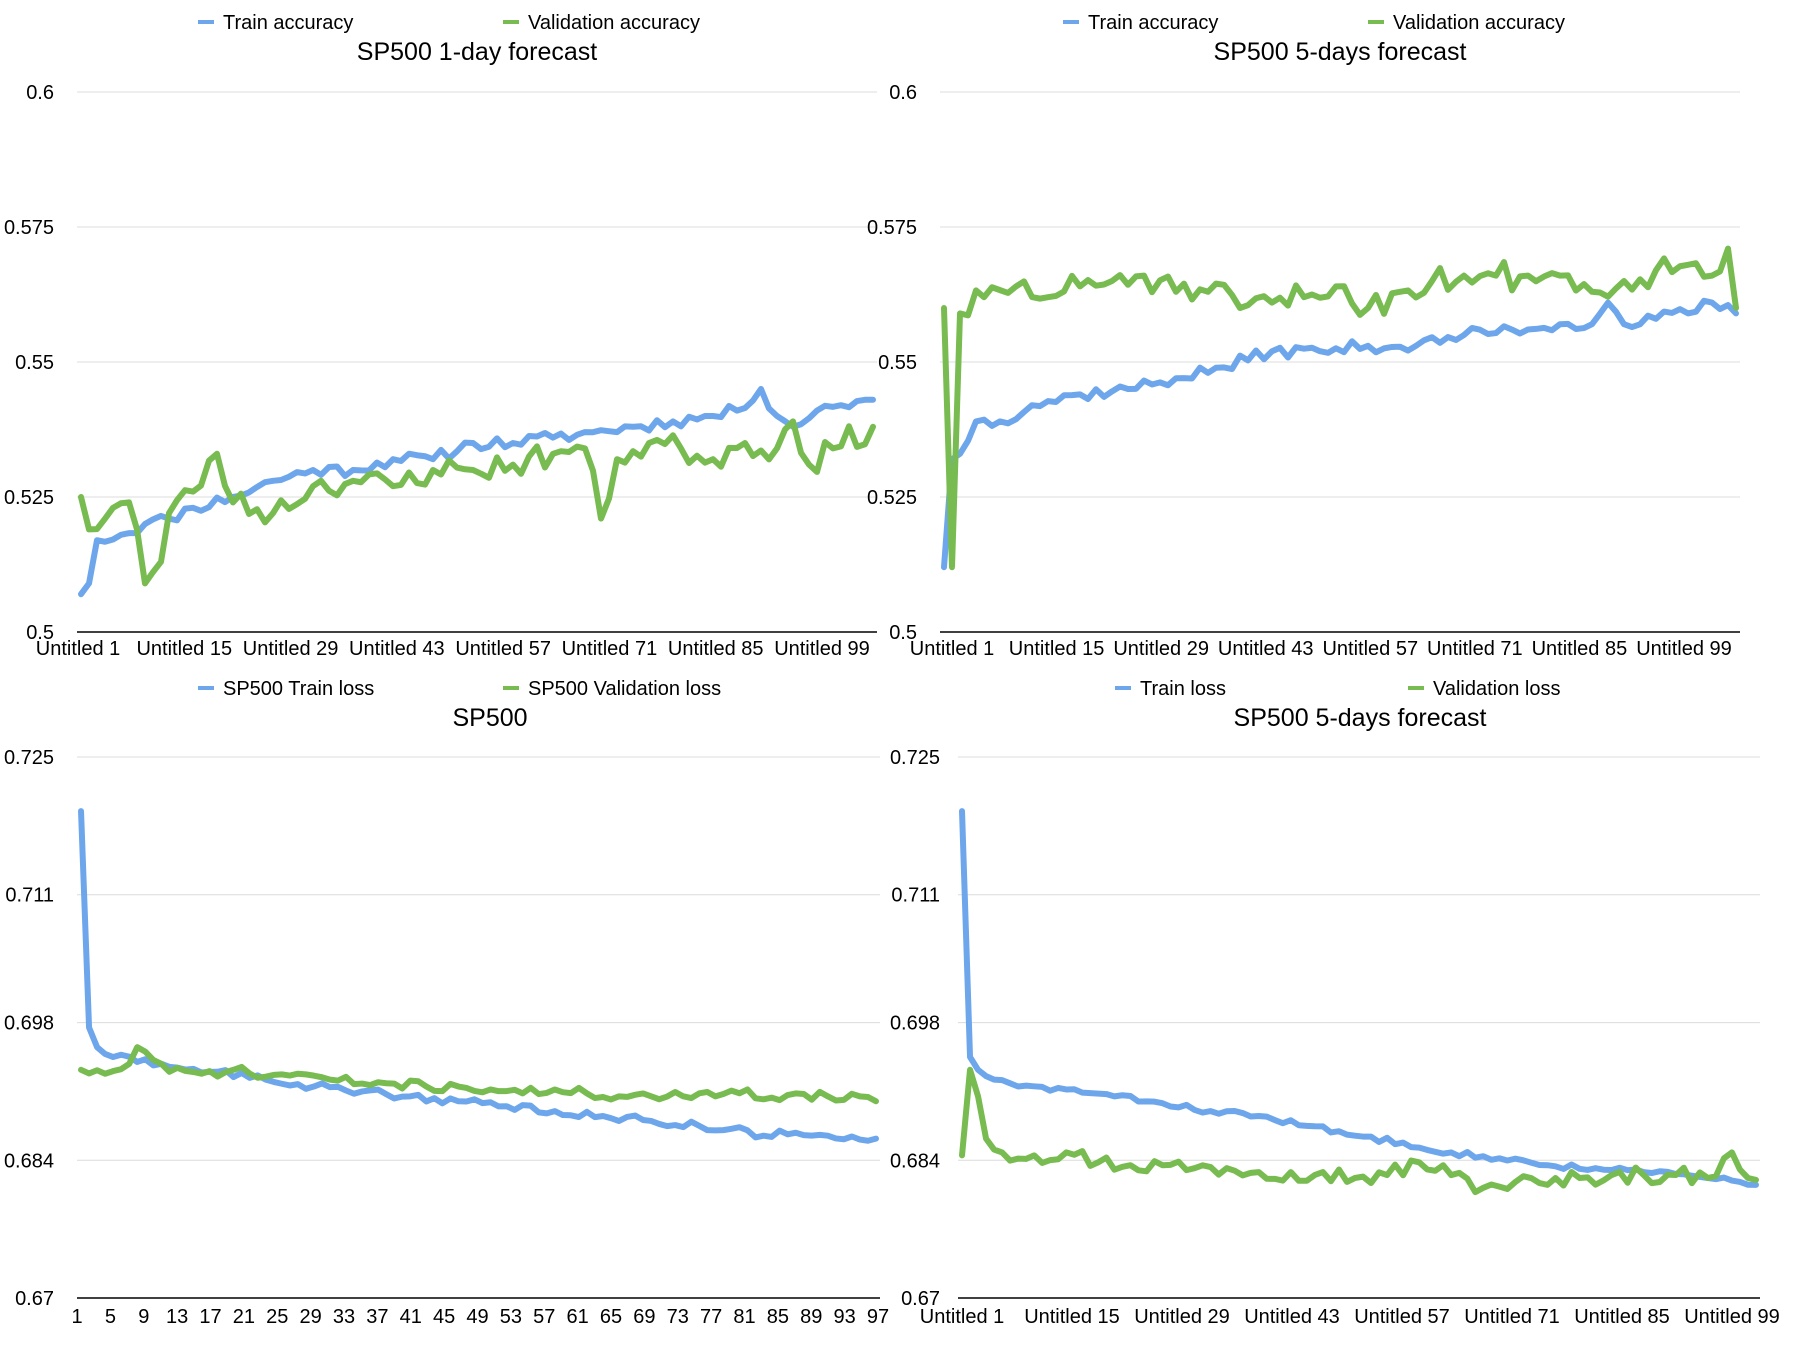 This screenshot has width=1793, height=1362. Describe the element at coordinates (511, 1317) in the screenshot. I see `x-tick-label: 53` at that location.